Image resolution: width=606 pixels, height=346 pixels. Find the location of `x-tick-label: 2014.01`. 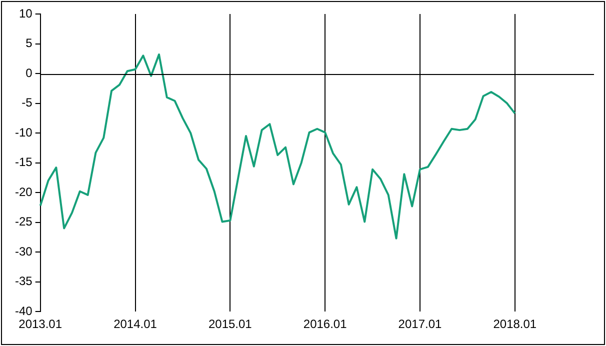

x-tick-label: 2014.01 is located at coordinates (136, 324).